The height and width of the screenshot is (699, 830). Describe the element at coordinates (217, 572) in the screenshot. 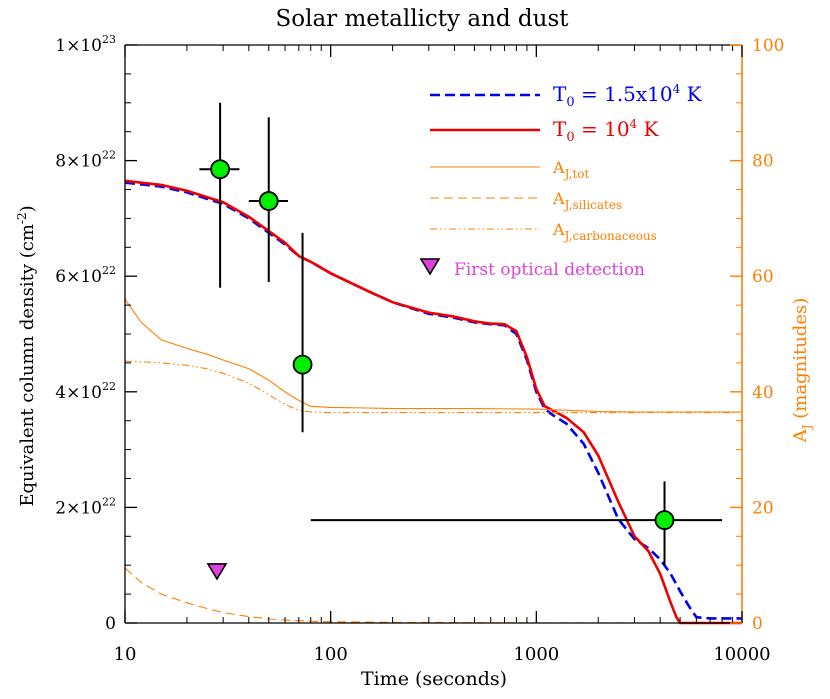

I see `optical-detection-marker` at that location.